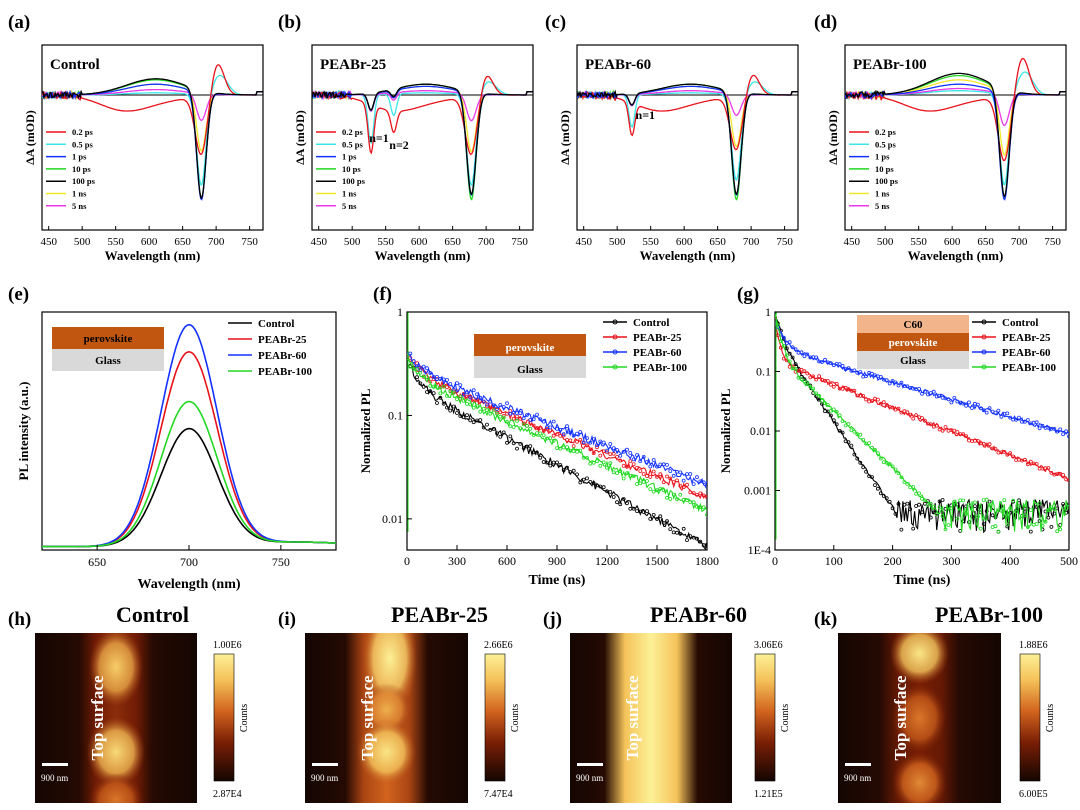  Describe the element at coordinates (54, 778) in the screenshot. I see `scale-bar-label: 900 nm` at that location.